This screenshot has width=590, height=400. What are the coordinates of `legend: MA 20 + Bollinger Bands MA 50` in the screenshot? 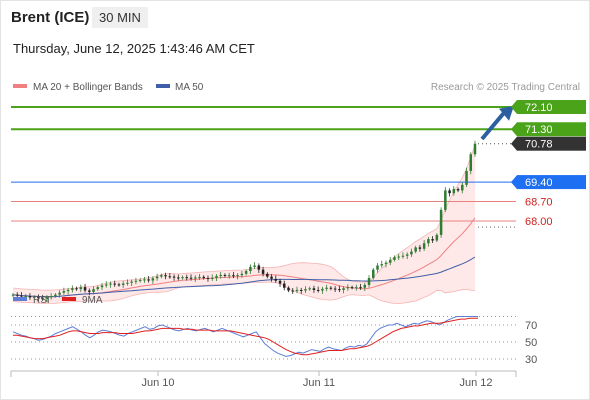 It's located at (108, 87).